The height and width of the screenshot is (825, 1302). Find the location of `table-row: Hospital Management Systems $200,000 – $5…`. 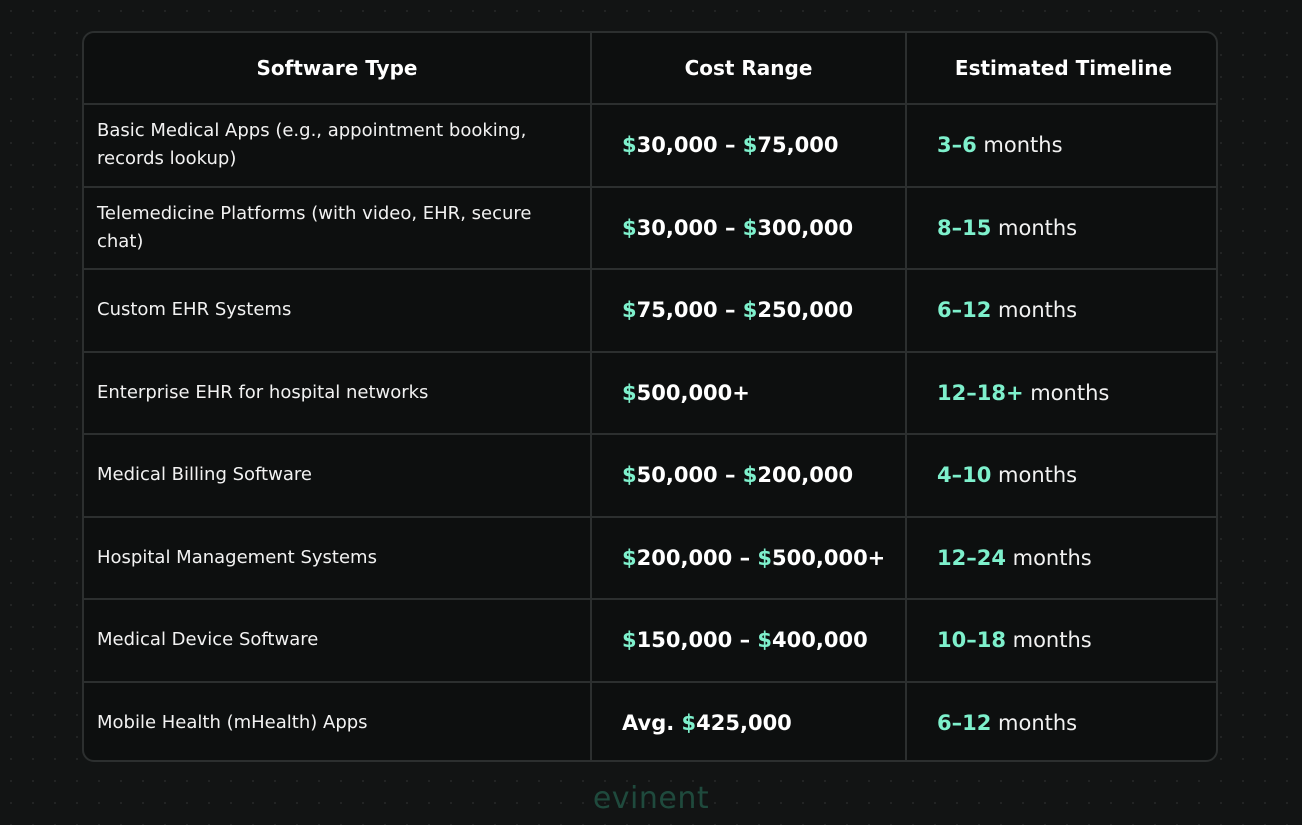

table-row: Hospital Management Systems $200,000 – $5… is located at coordinates (650, 557).